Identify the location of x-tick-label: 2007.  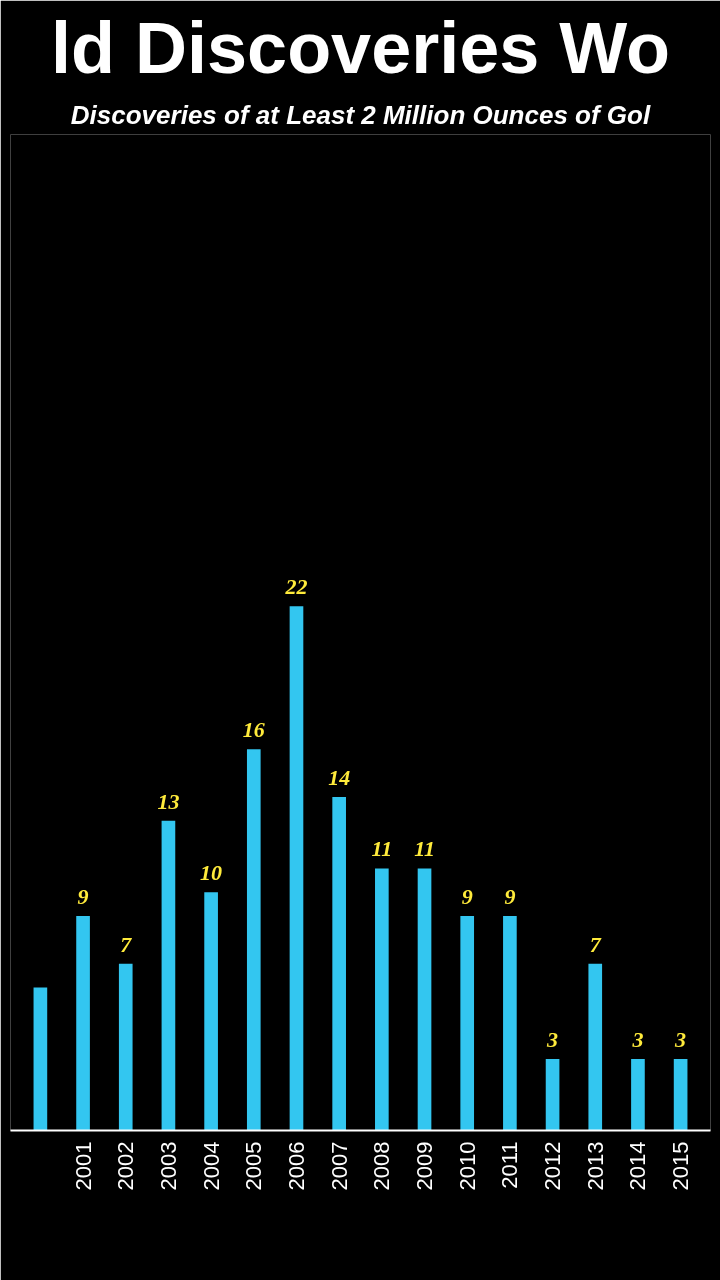
(339, 1166).